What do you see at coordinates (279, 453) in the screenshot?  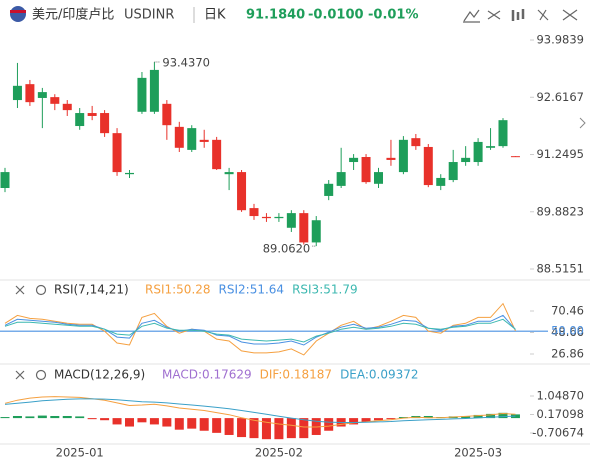 I see `x-tick-label: 2025-02` at bounding box center [279, 453].